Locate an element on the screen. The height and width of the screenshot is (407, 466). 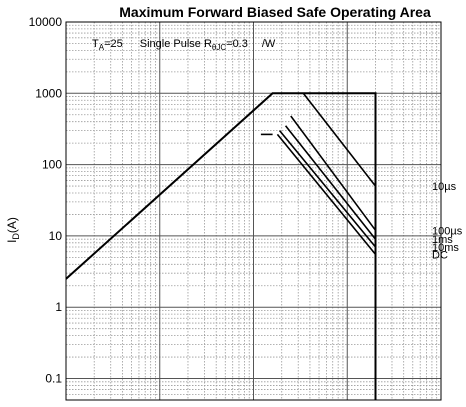
curve-label-dc: DC is located at coordinates (440, 255).